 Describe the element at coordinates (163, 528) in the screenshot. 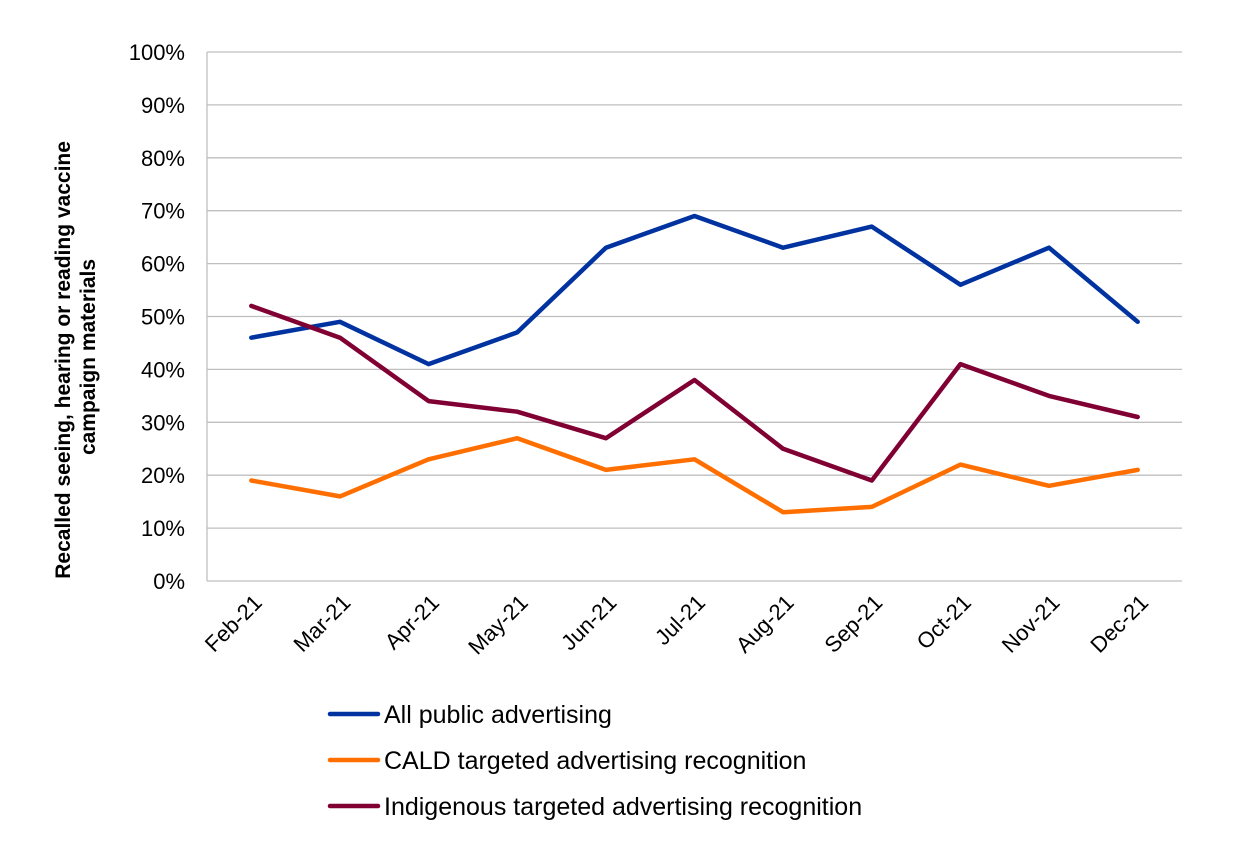

I see `y-tick-label: 10%` at that location.